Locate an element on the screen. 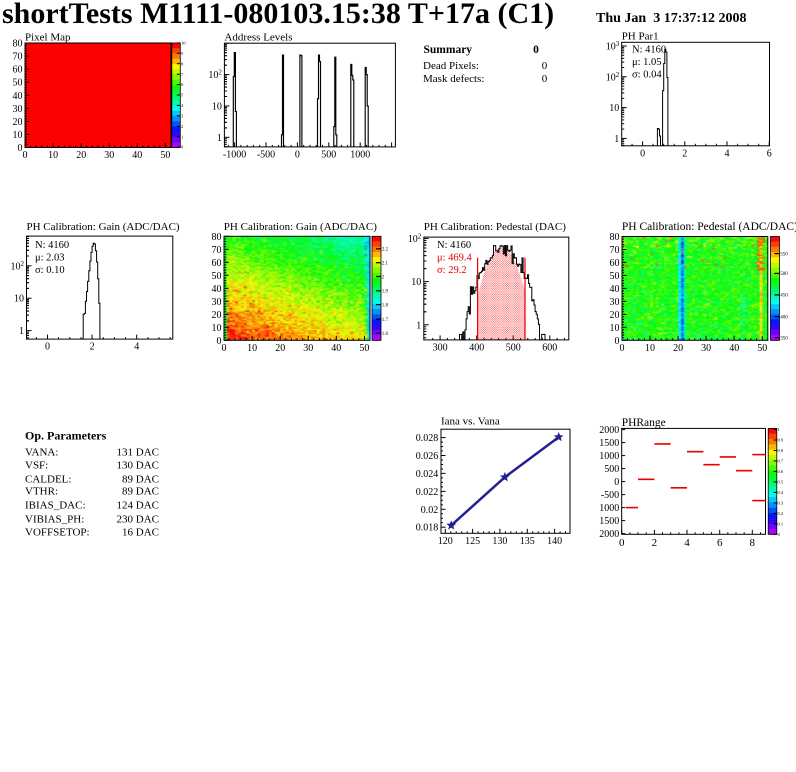 The height and width of the screenshot is (772, 796). svg-text: 1.7 is located at coordinates (385, 320).